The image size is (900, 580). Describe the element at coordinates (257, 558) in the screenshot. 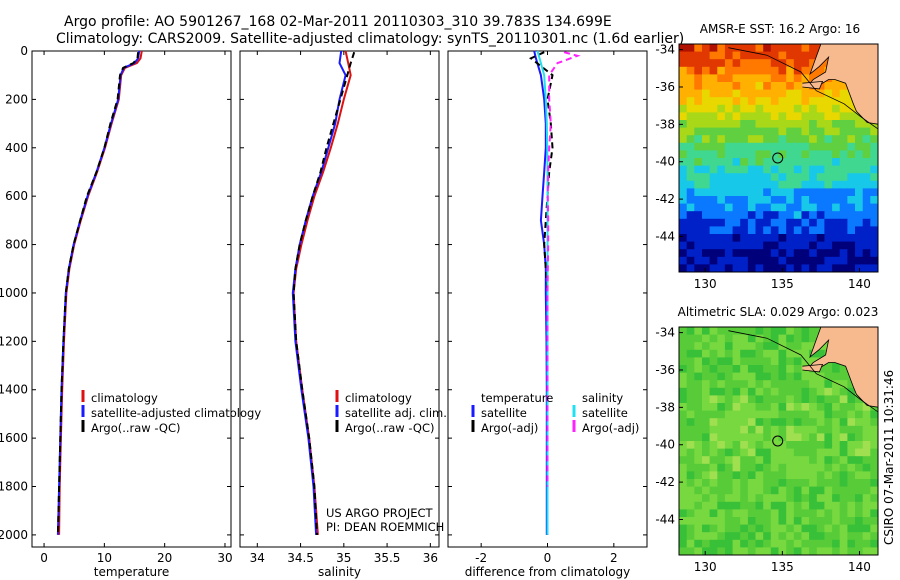

I see `x-tick-label: 34` at that location.